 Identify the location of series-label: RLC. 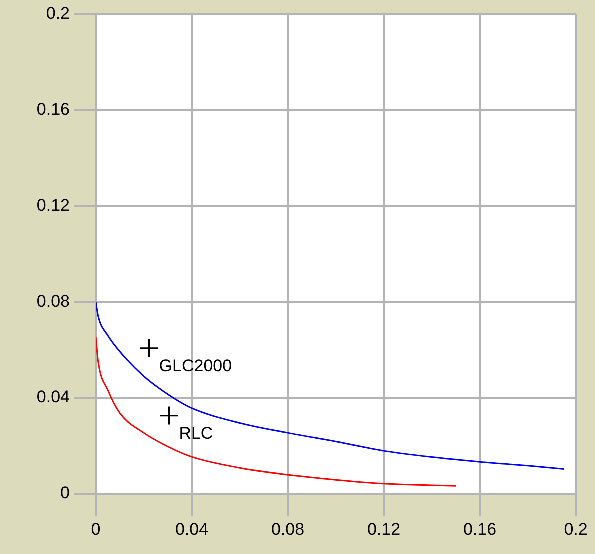
(196, 433).